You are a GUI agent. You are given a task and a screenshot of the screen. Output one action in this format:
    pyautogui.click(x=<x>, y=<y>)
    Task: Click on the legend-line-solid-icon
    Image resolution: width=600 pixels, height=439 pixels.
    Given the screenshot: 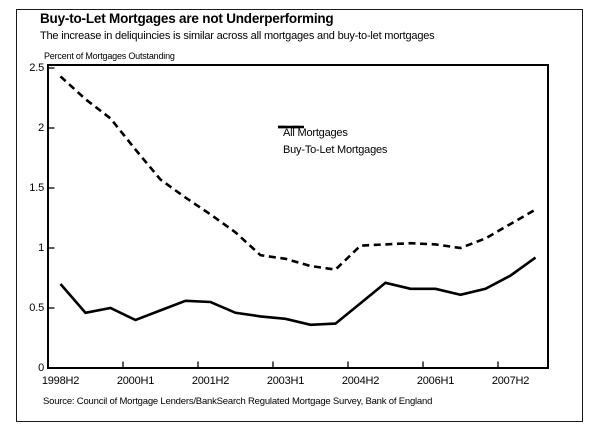 What is the action you would take?
    pyautogui.click(x=291, y=127)
    